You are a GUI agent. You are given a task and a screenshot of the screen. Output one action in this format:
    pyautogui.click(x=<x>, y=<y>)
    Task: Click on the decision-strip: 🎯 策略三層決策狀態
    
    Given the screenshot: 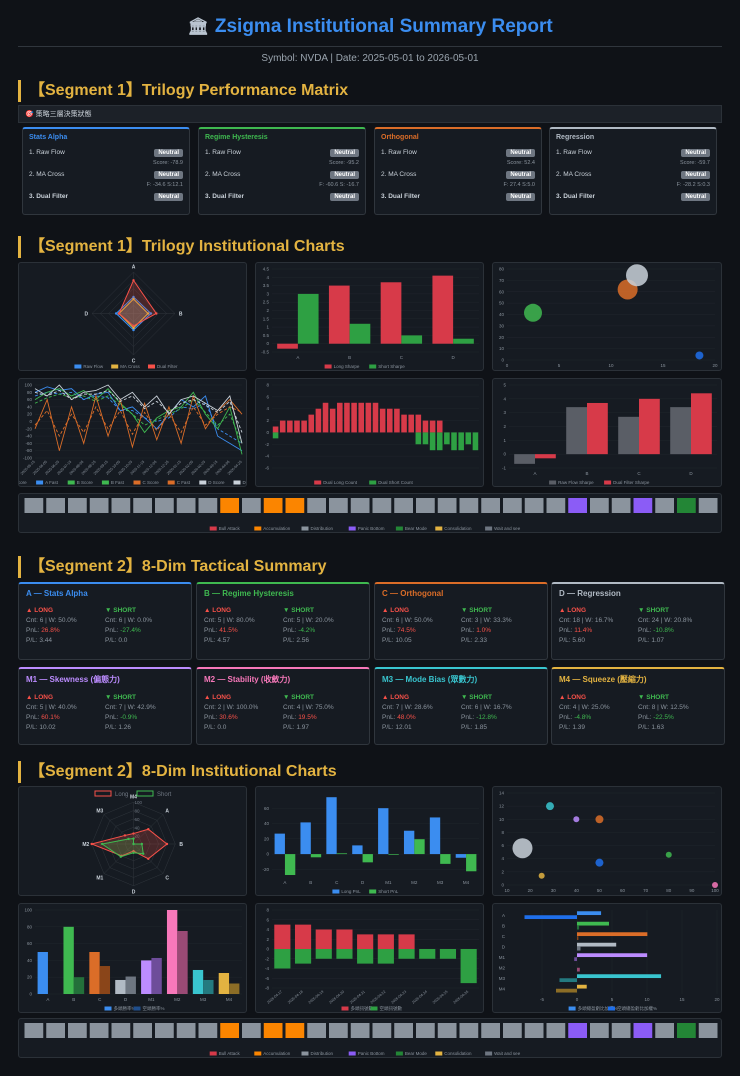 What is the action you would take?
    pyautogui.click(x=370, y=114)
    